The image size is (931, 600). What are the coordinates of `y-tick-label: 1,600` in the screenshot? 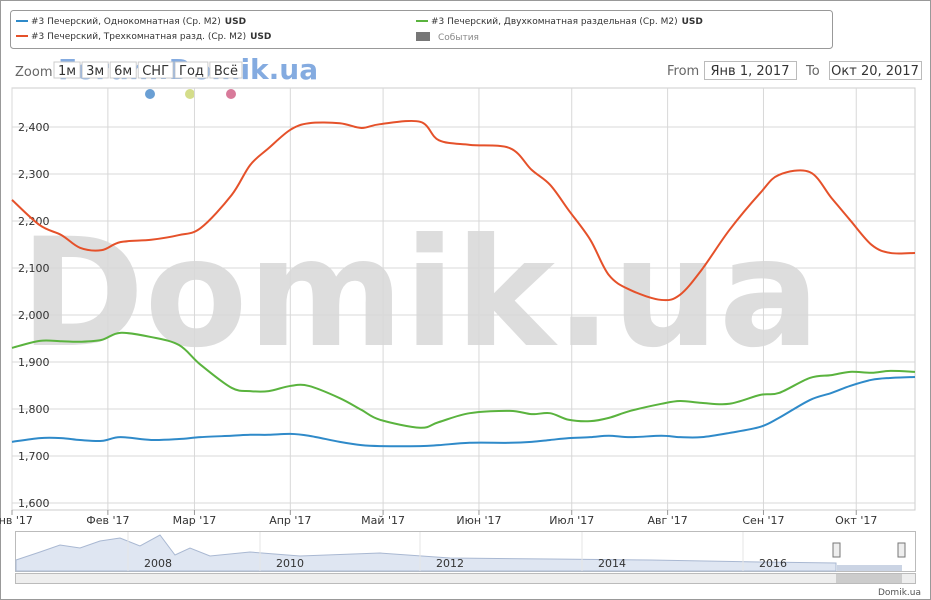 It's located at (34, 503).